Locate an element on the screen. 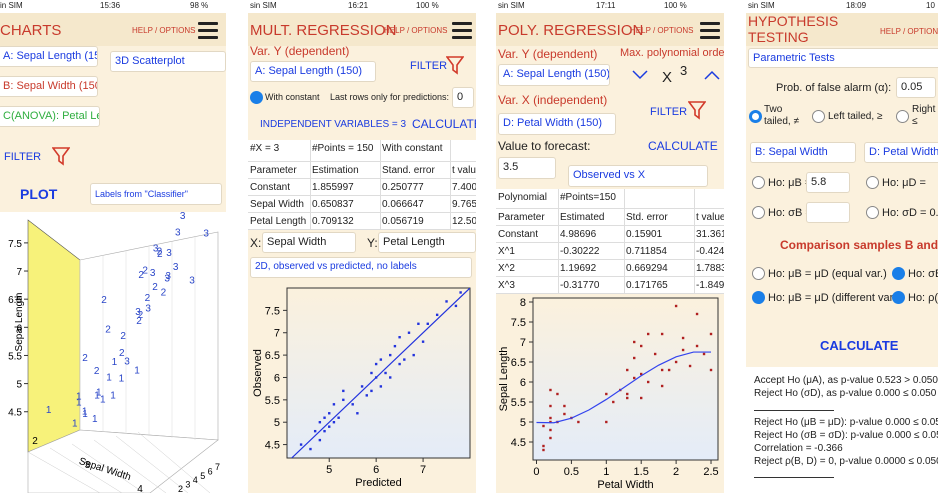  mu-b-input: 5.8 is located at coordinates (828, 182).